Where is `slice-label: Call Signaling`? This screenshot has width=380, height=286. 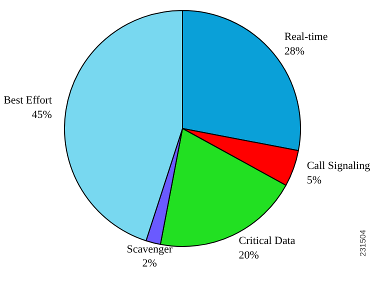 slice-label: Call Signaling is located at coordinates (338, 166).